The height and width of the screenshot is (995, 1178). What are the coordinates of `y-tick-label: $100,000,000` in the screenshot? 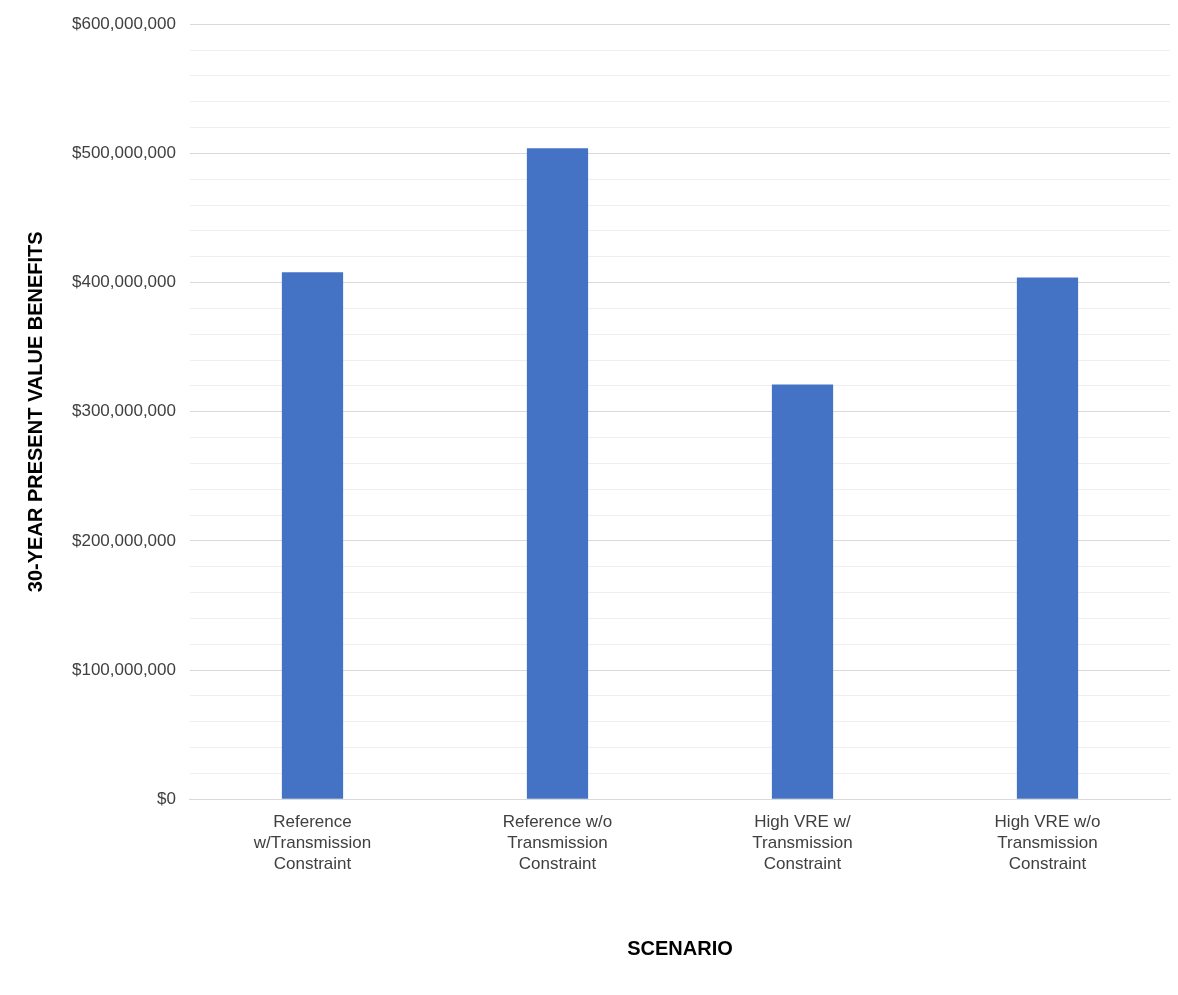 It's located at (123, 669).